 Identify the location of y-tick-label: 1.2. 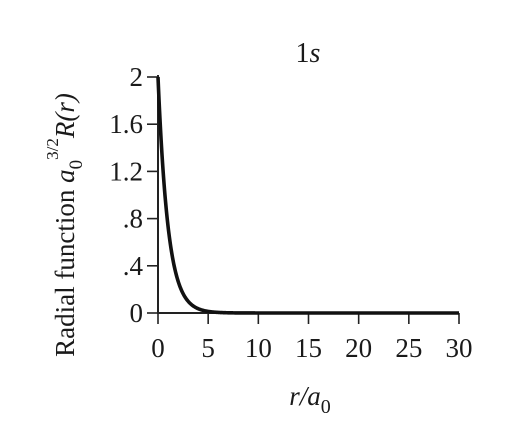
(126, 171).